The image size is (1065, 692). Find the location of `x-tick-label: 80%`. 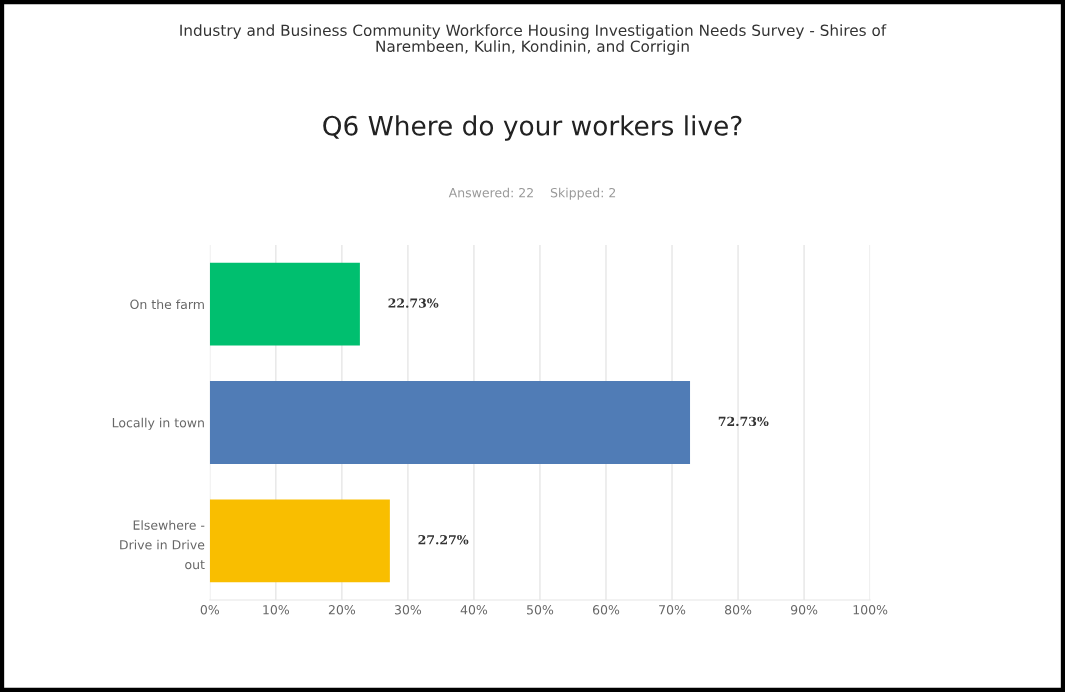

x-tick-label: 80% is located at coordinates (738, 610).